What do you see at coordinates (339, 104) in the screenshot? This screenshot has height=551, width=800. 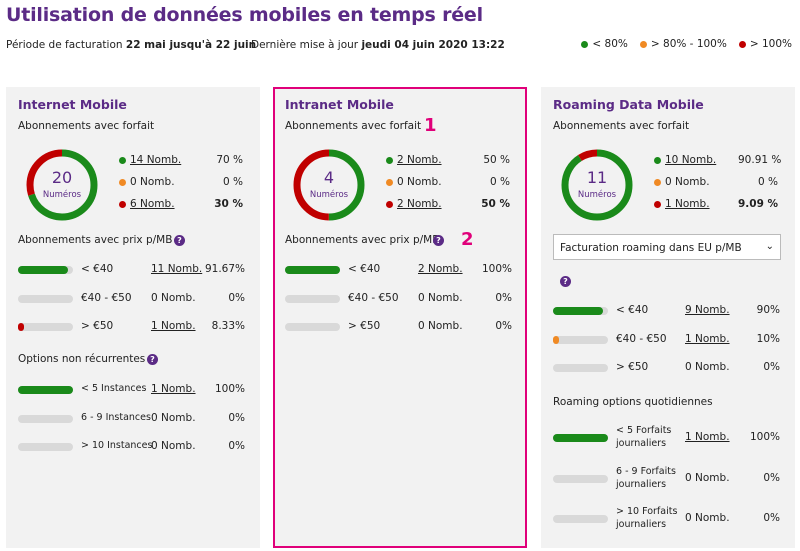 I see `card-title: Intranet Mobile` at bounding box center [339, 104].